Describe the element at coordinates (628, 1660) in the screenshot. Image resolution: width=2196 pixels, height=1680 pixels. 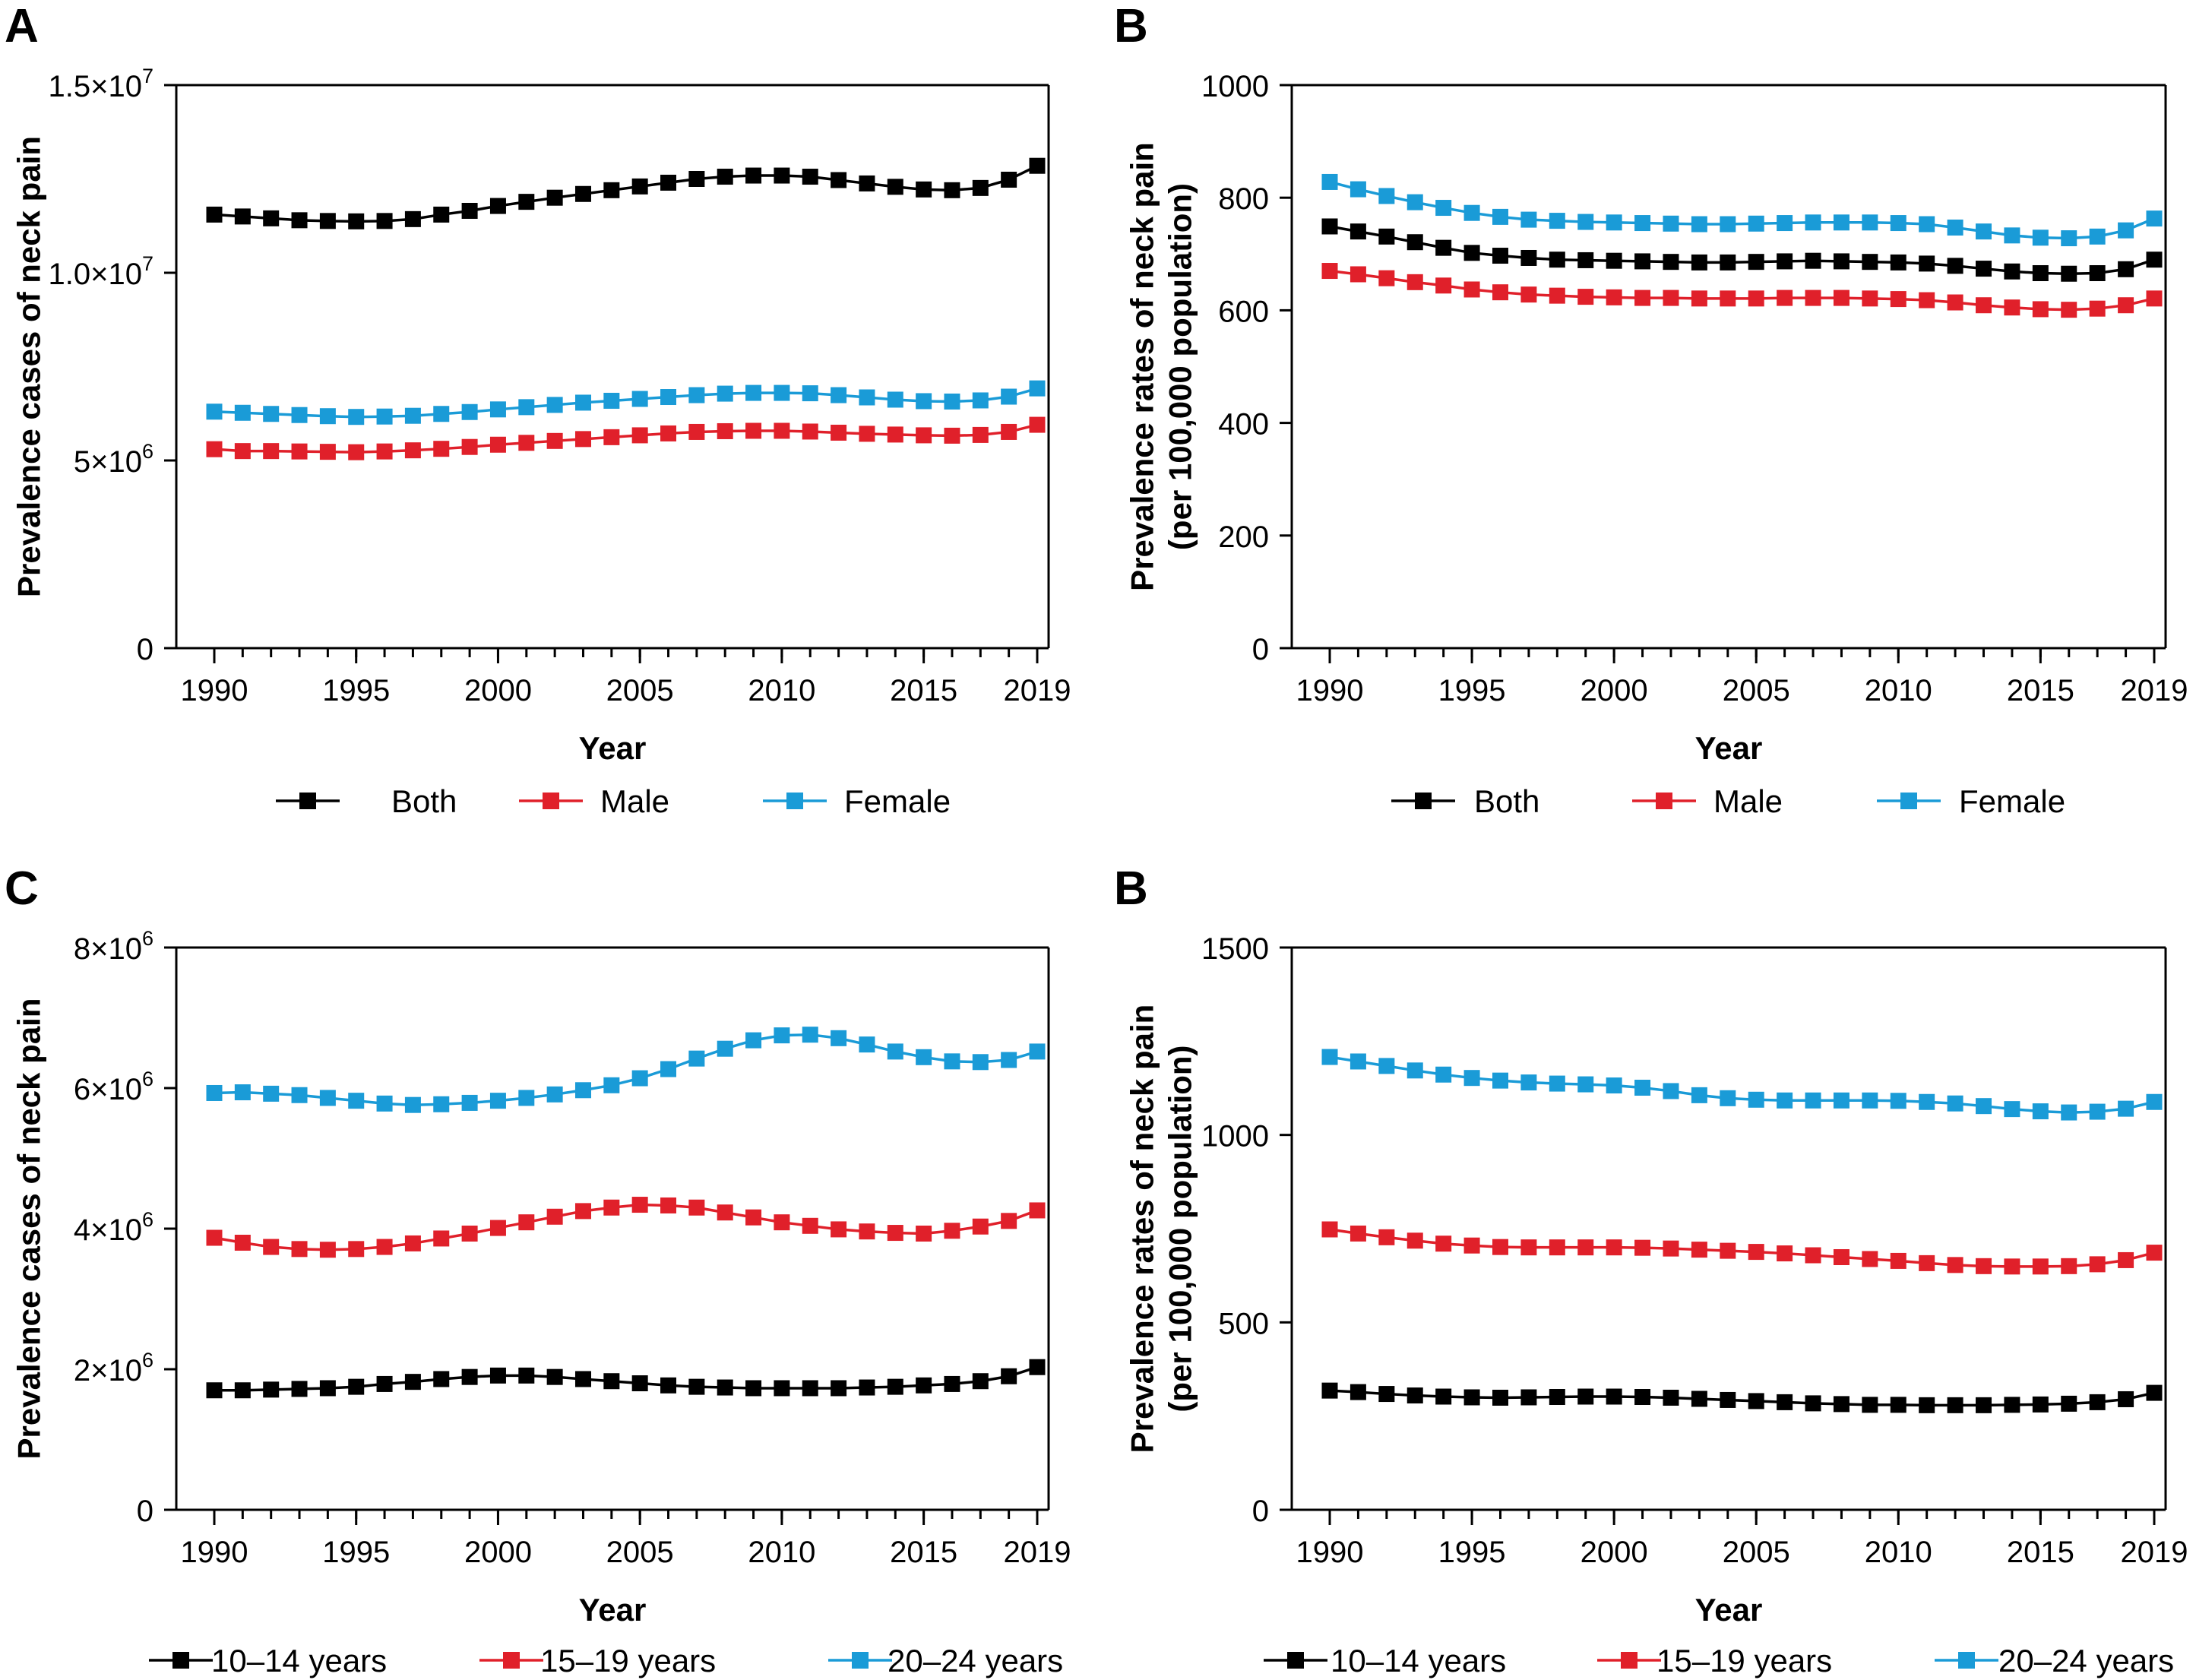
I see `legend-label: 15–19 years` at that location.